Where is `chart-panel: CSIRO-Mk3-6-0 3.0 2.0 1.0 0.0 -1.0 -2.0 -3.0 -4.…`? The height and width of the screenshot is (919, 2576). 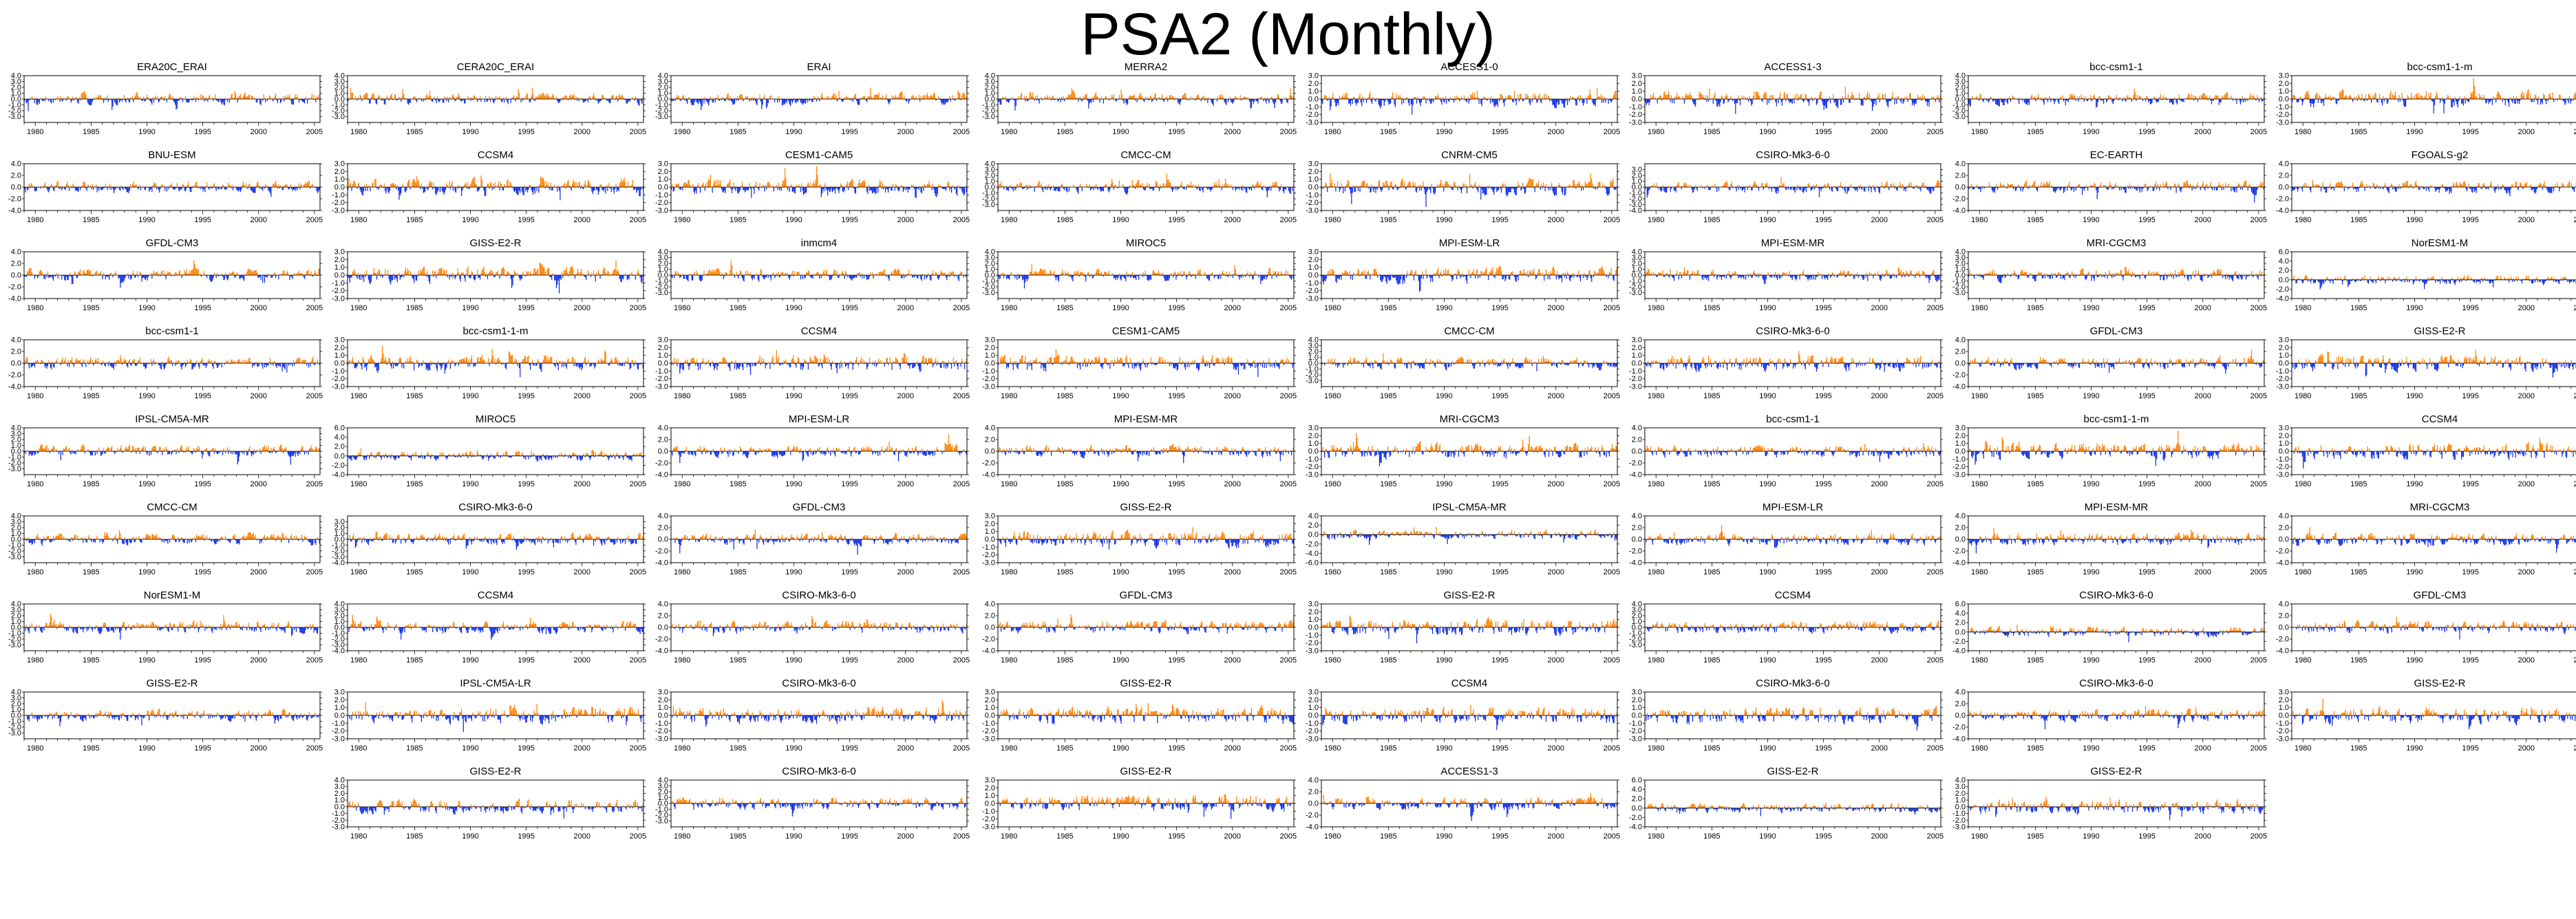
chart-panel: CSIRO-Mk3-6-0 3.0 2.0 1.0 0.0 -1.0 -2.0 -3.0 -4.… is located at coordinates (1786, 183).